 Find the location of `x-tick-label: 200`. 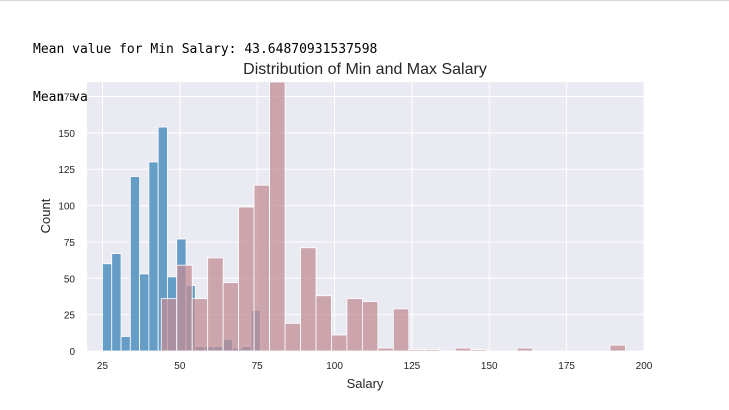

x-tick-label: 200 is located at coordinates (644, 366).